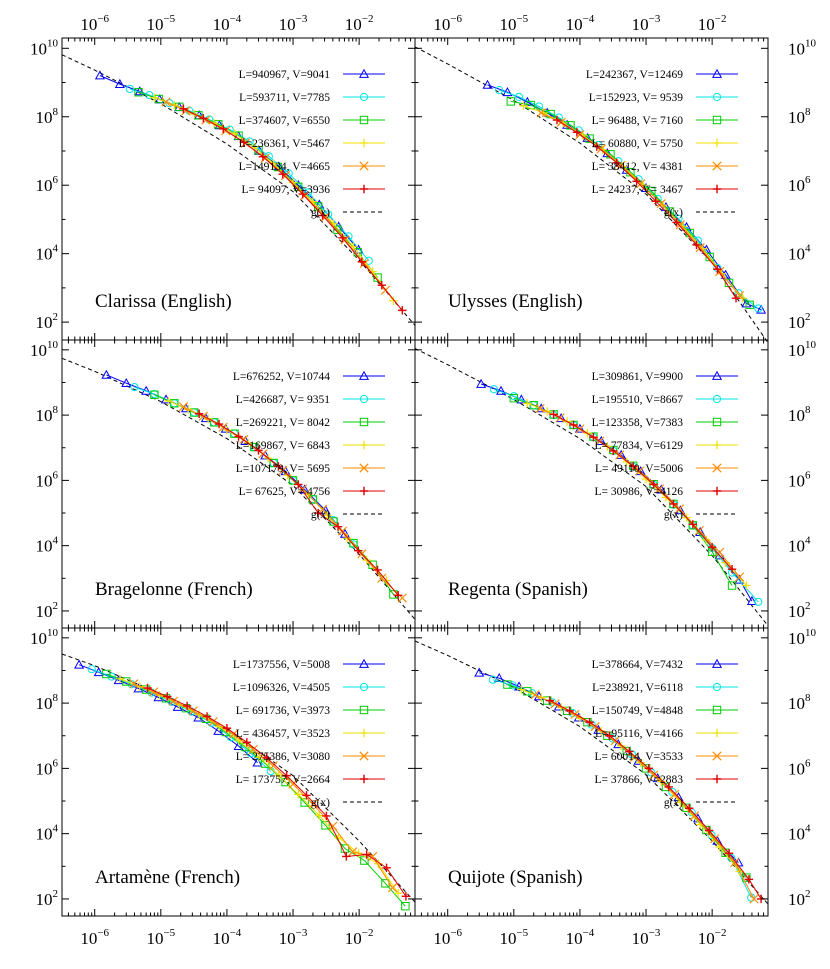 The image size is (830, 969). Describe the element at coordinates (281, 688) in the screenshot. I see `legend-label: L=1096326, V=4505` at that location.